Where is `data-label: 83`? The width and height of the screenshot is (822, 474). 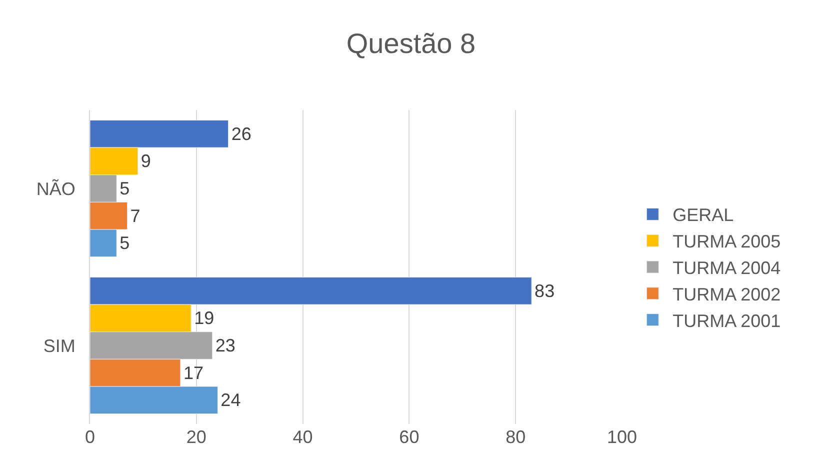 data-label: 83 is located at coordinates (544, 290).